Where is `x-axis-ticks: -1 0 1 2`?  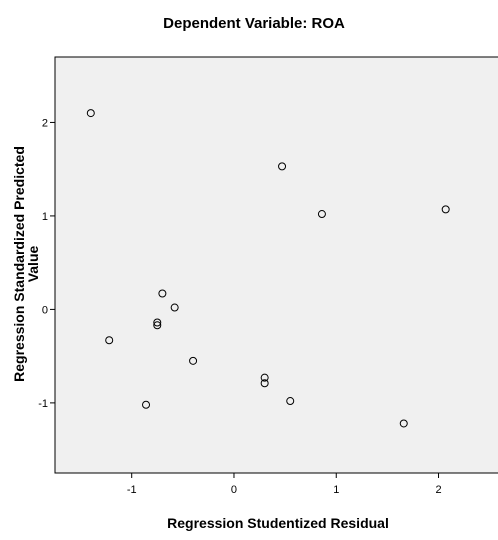
x-axis-ticks: -1 0 1 2 is located at coordinates (284, 484).